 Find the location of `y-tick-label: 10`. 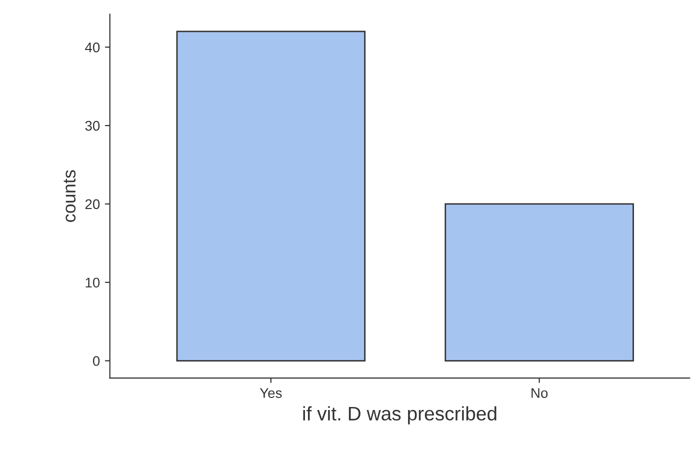

y-tick-label: 10 is located at coordinates (93, 283).